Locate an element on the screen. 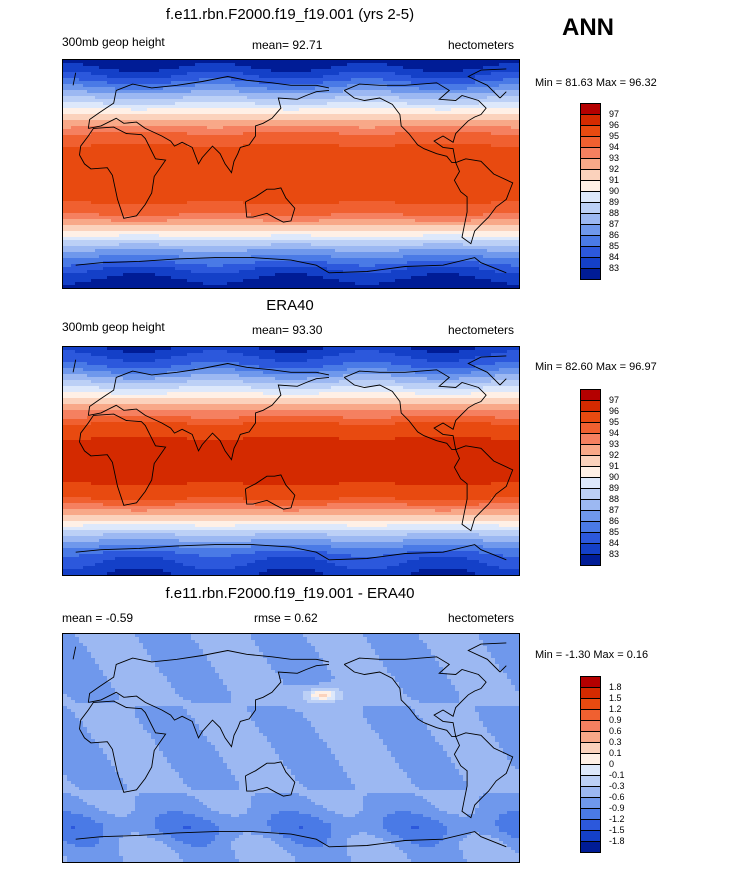 The width and height of the screenshot is (733, 872). panel1-mean-label: mean= 92.71 is located at coordinates (287, 45).